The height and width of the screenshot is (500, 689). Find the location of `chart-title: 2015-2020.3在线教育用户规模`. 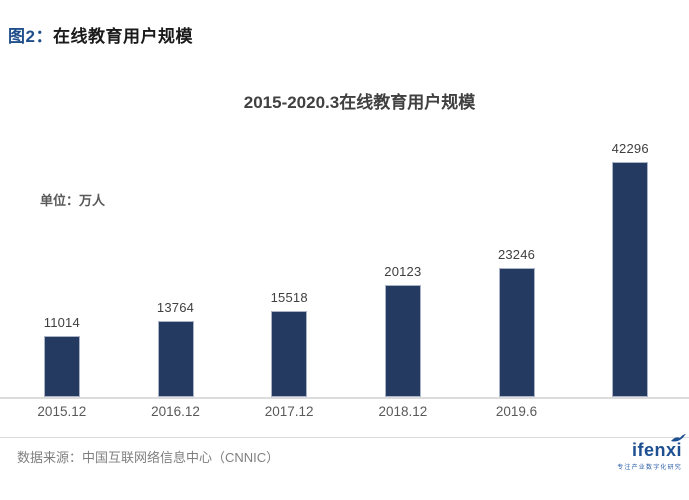

chart-title: 2015-2020.3在线教育用户规模 is located at coordinates (359, 102).